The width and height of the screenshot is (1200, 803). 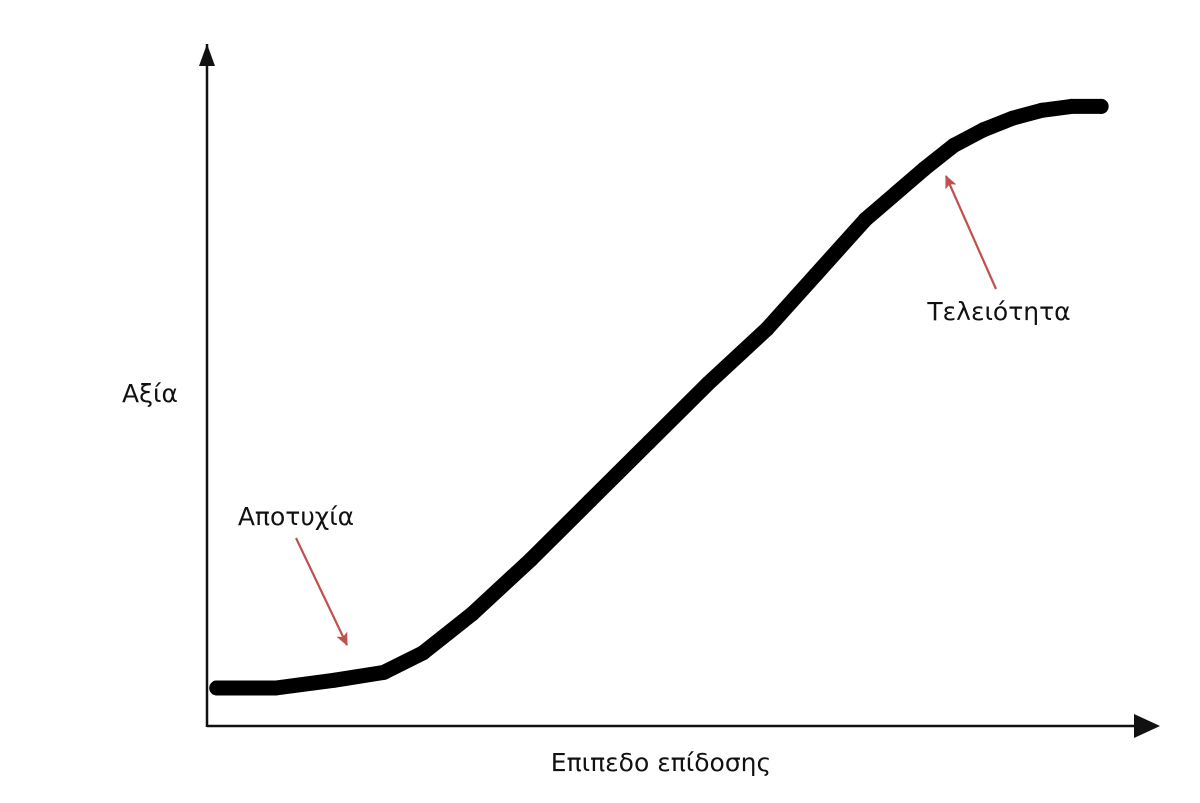 What do you see at coordinates (207, 55) in the screenshot?
I see `y-axis-arrow-icon` at bounding box center [207, 55].